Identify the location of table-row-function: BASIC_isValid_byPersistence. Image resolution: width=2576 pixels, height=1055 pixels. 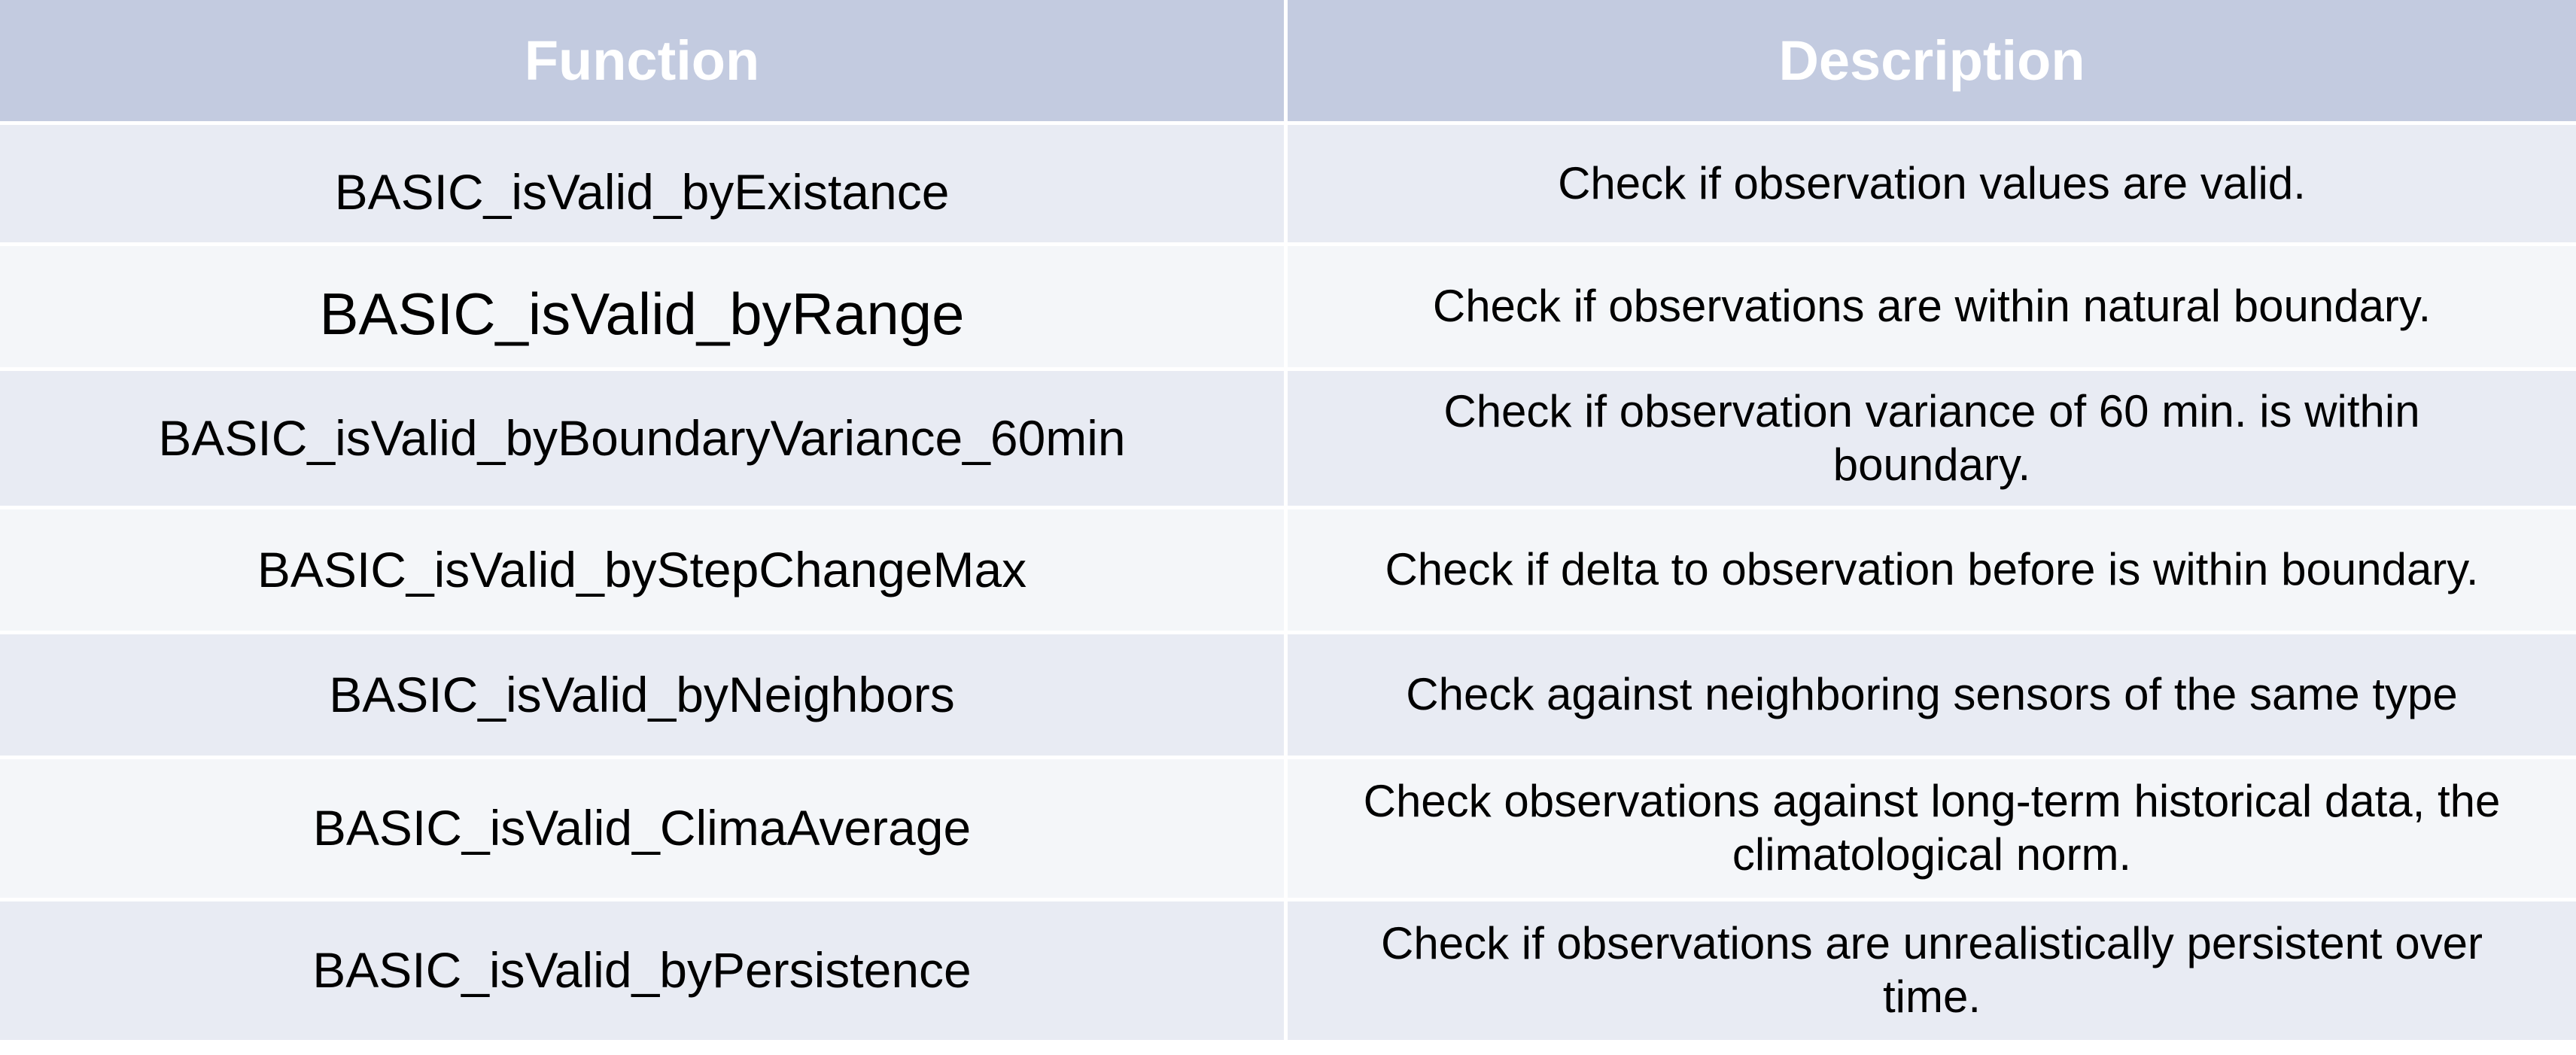
(644, 970).